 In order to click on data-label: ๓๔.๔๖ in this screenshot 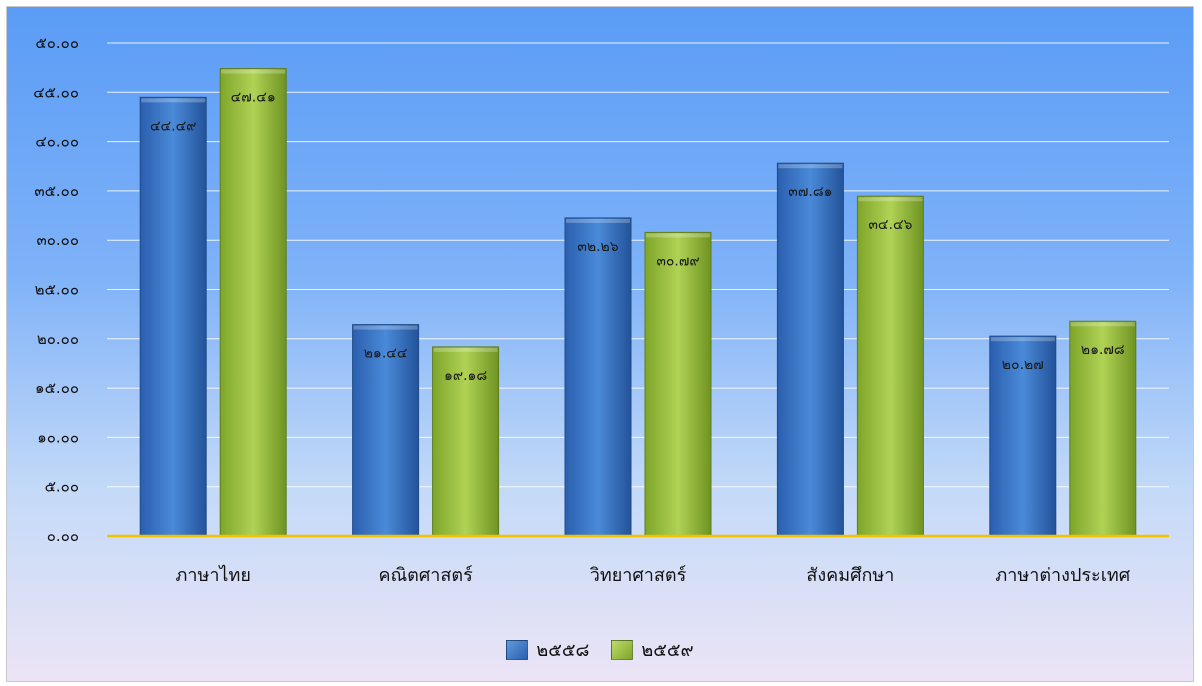, I will do `click(890, 225)`.